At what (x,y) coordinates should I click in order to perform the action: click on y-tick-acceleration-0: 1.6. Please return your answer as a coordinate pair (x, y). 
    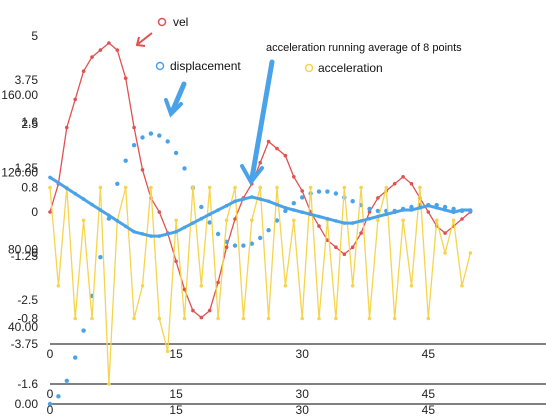
    Looking at the image, I should click on (29, 122).